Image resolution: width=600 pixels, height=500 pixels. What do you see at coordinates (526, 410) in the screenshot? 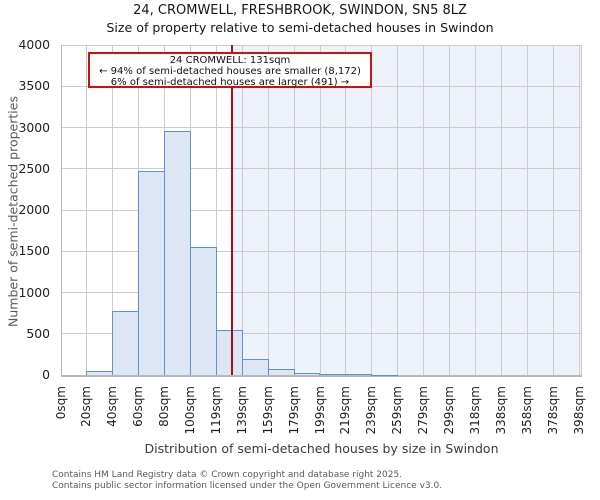
I see `x-tick-text: 358sqm` at bounding box center [526, 410].